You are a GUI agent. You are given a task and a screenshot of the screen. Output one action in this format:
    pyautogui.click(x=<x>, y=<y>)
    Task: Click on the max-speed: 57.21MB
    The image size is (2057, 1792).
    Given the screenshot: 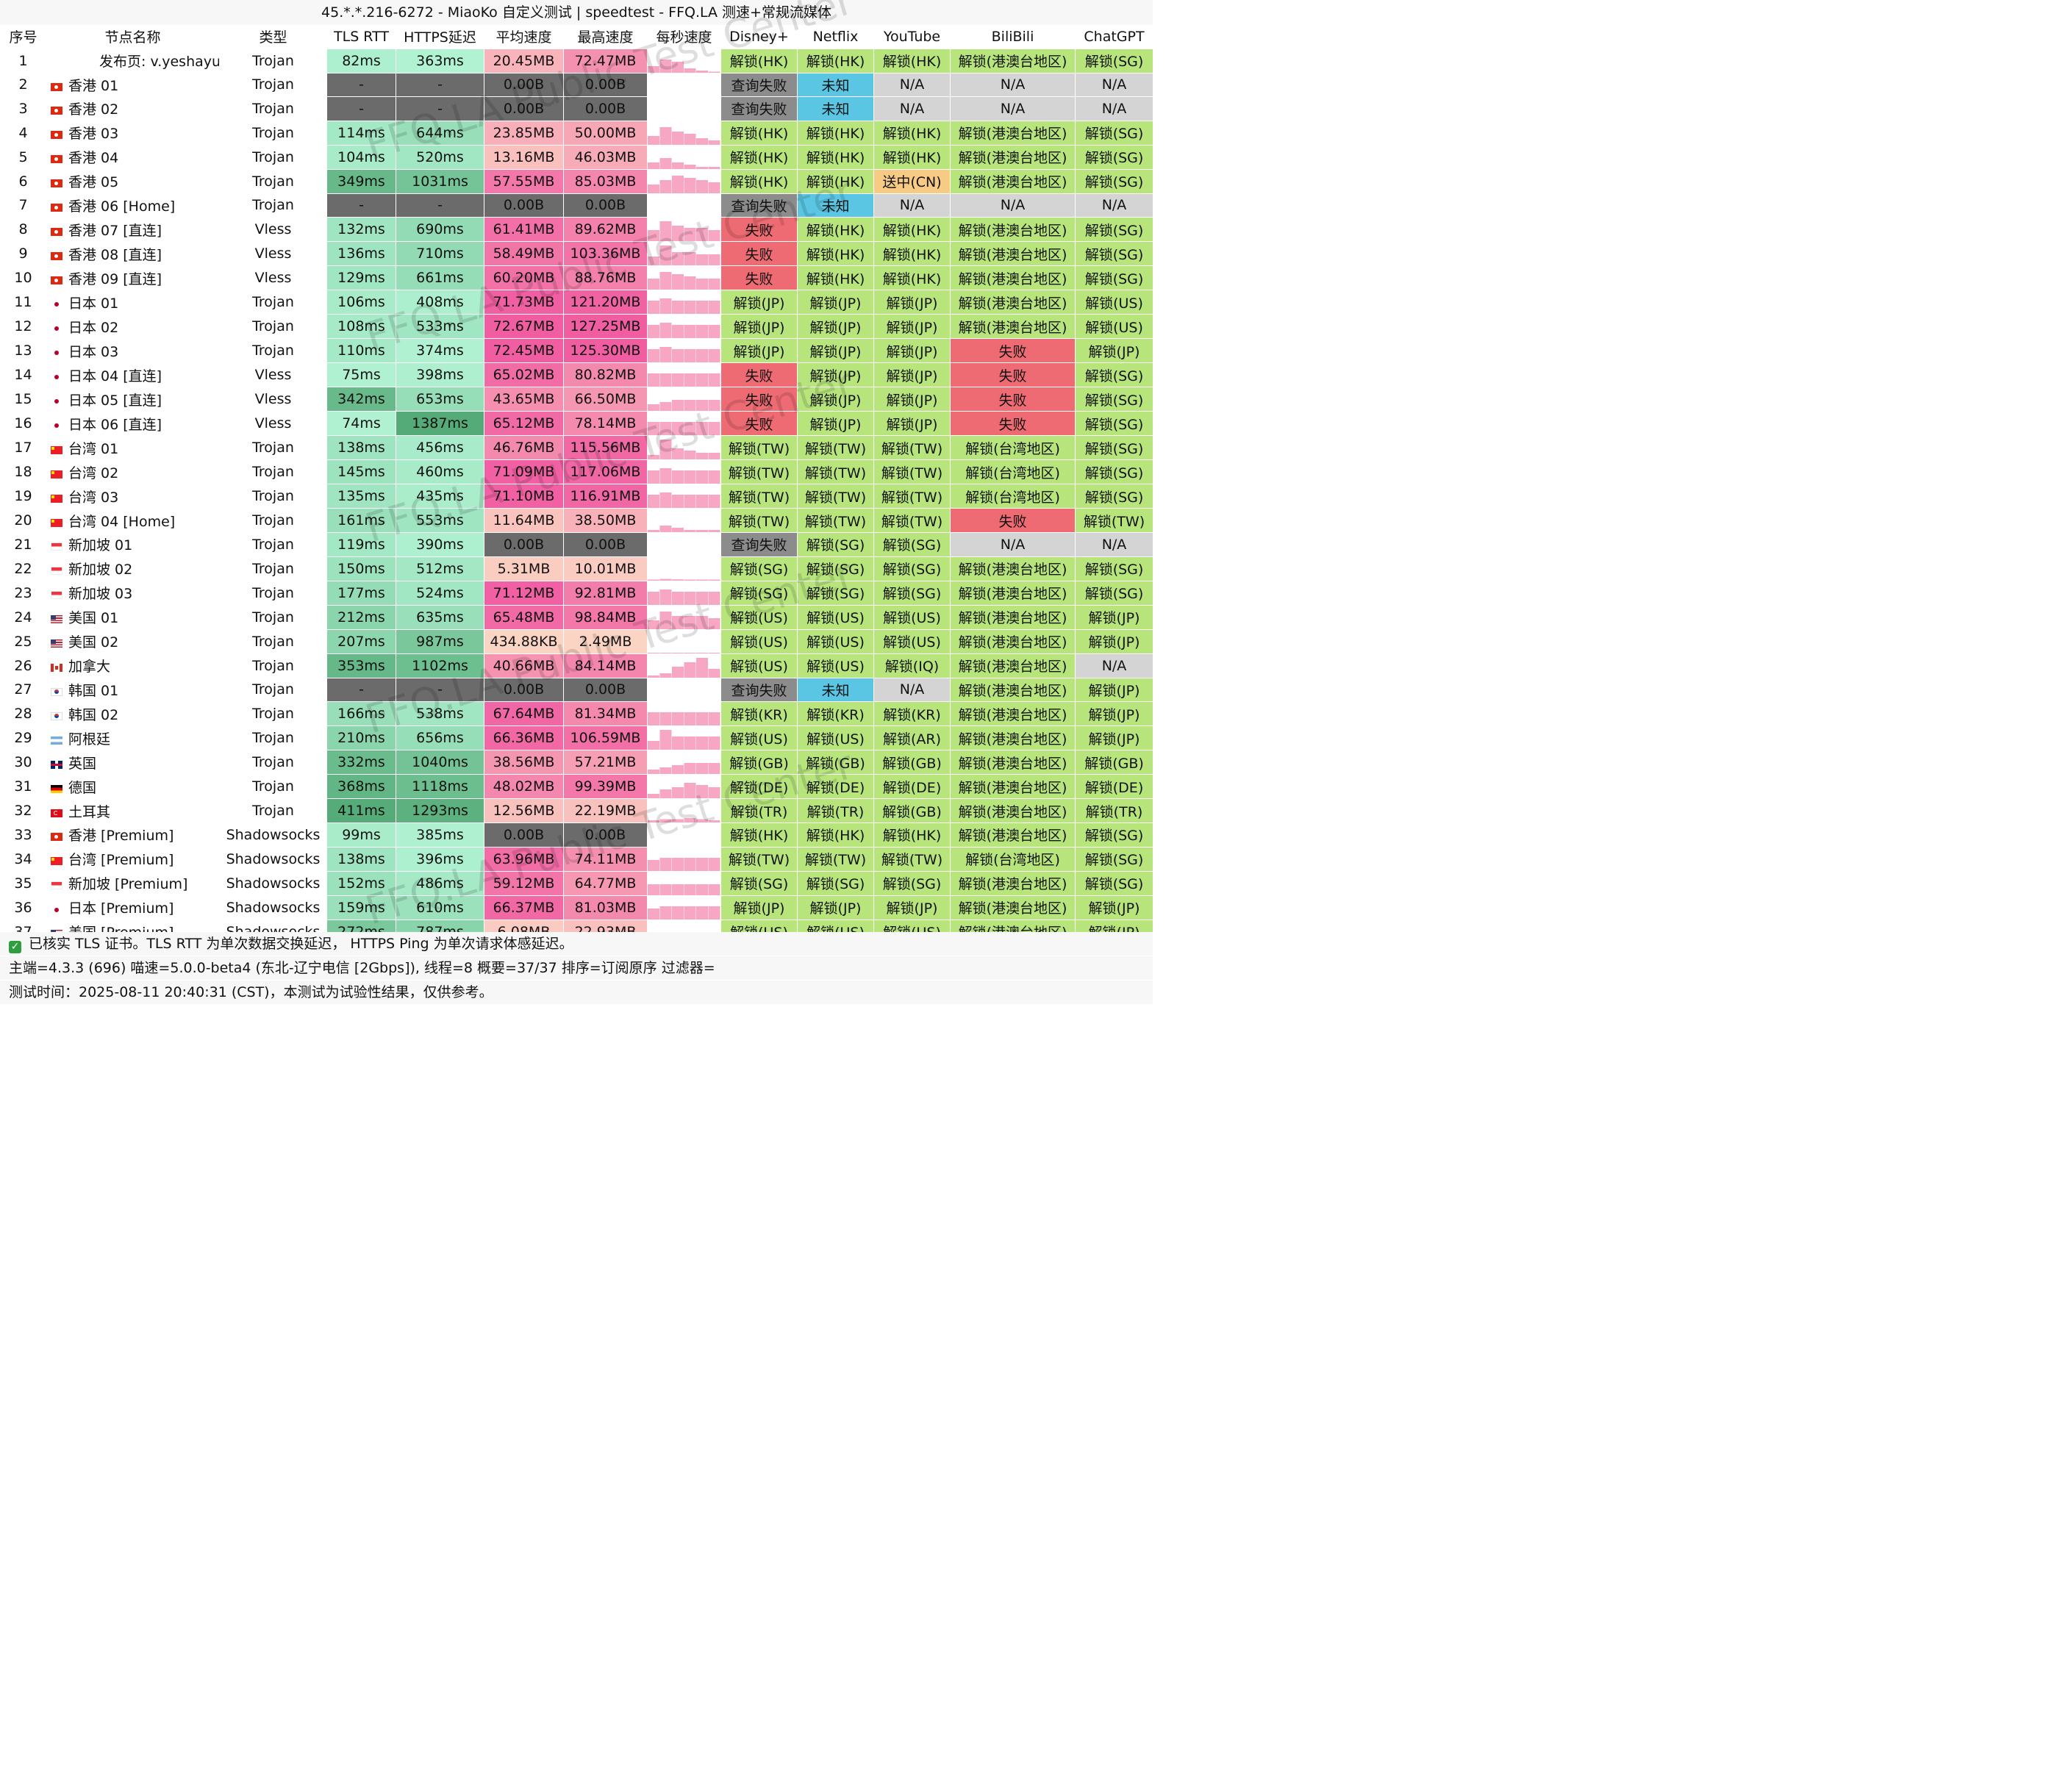 What is the action you would take?
    pyautogui.click(x=606, y=763)
    